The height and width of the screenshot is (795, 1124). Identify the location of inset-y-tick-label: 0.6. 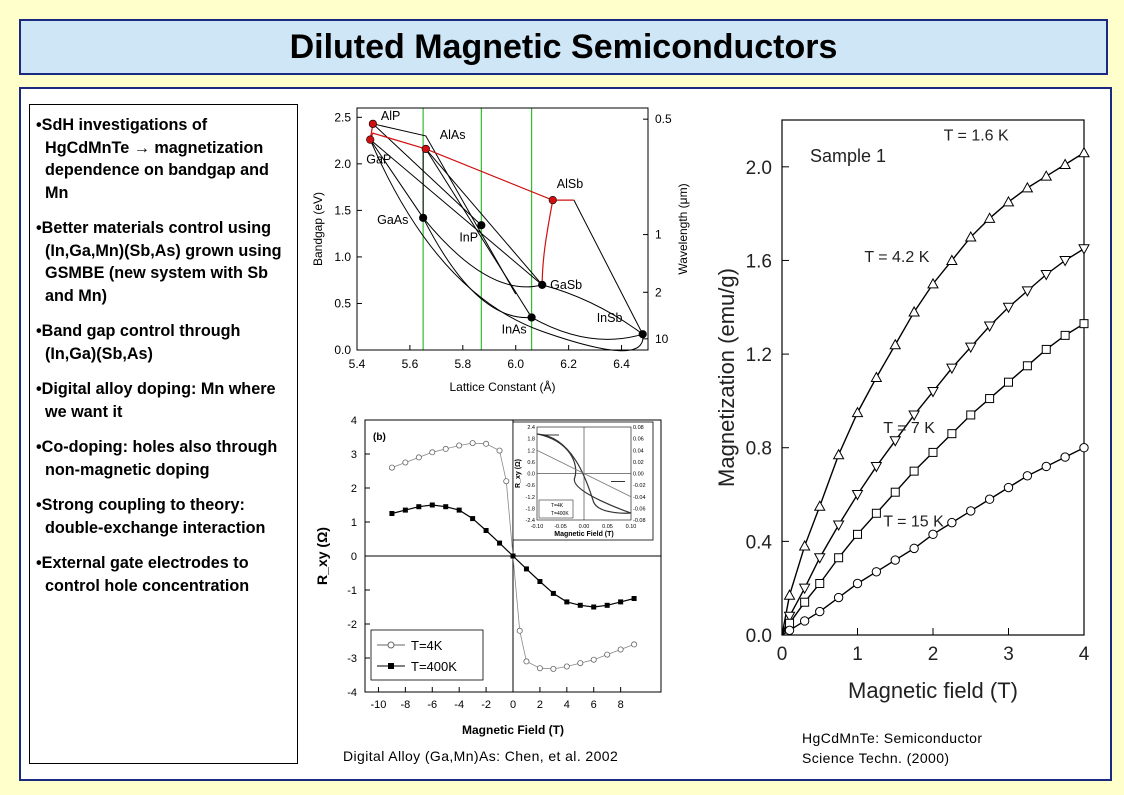
(531, 463).